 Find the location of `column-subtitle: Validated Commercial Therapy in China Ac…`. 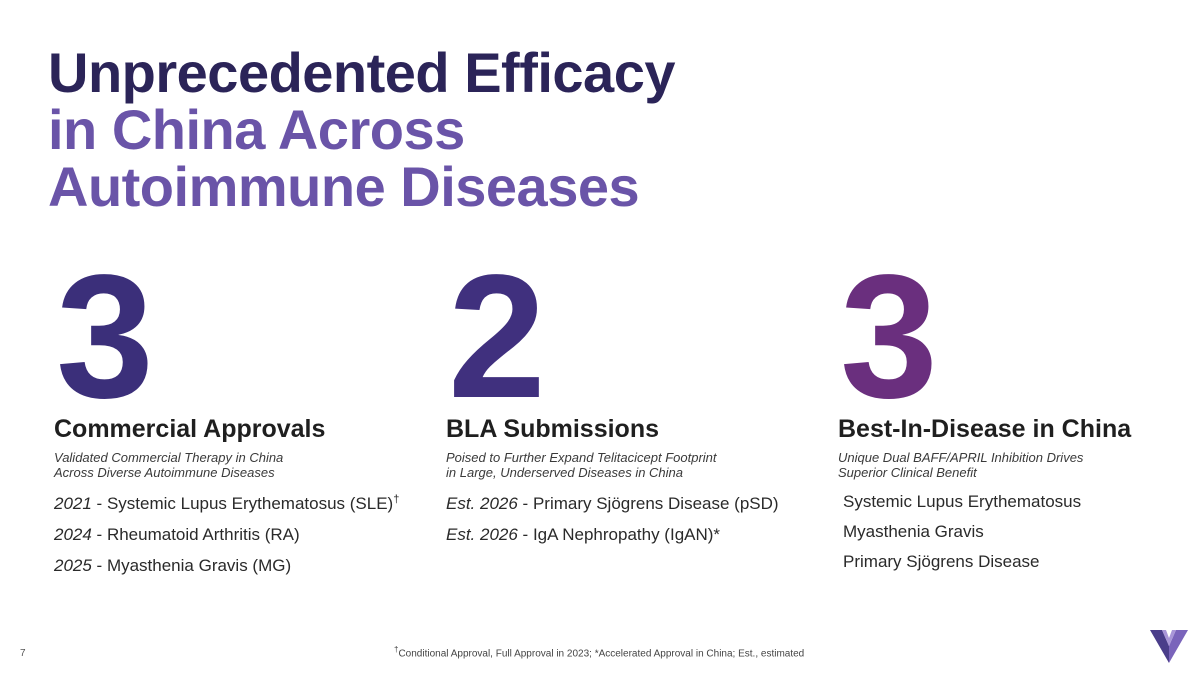

column-subtitle: Validated Commercial Therapy in China Ac… is located at coordinates (204, 465).